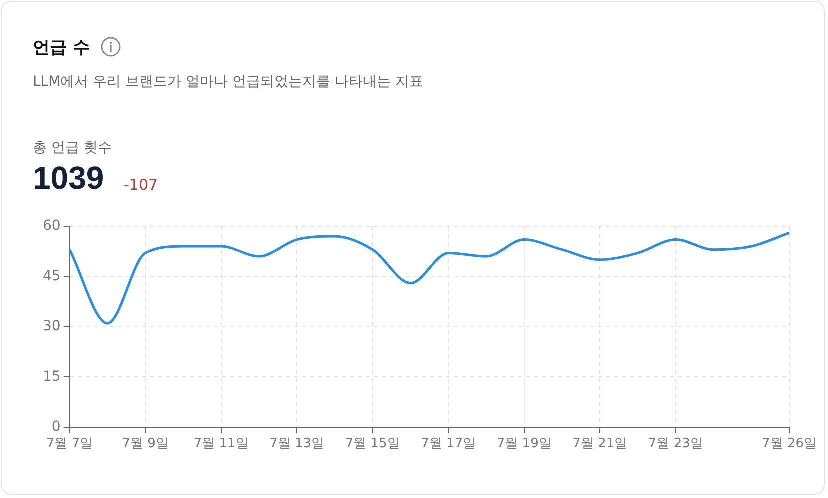 The width and height of the screenshot is (828, 498). Describe the element at coordinates (70, 444) in the screenshot. I see `x-tick-label: 7월 7일` at that location.